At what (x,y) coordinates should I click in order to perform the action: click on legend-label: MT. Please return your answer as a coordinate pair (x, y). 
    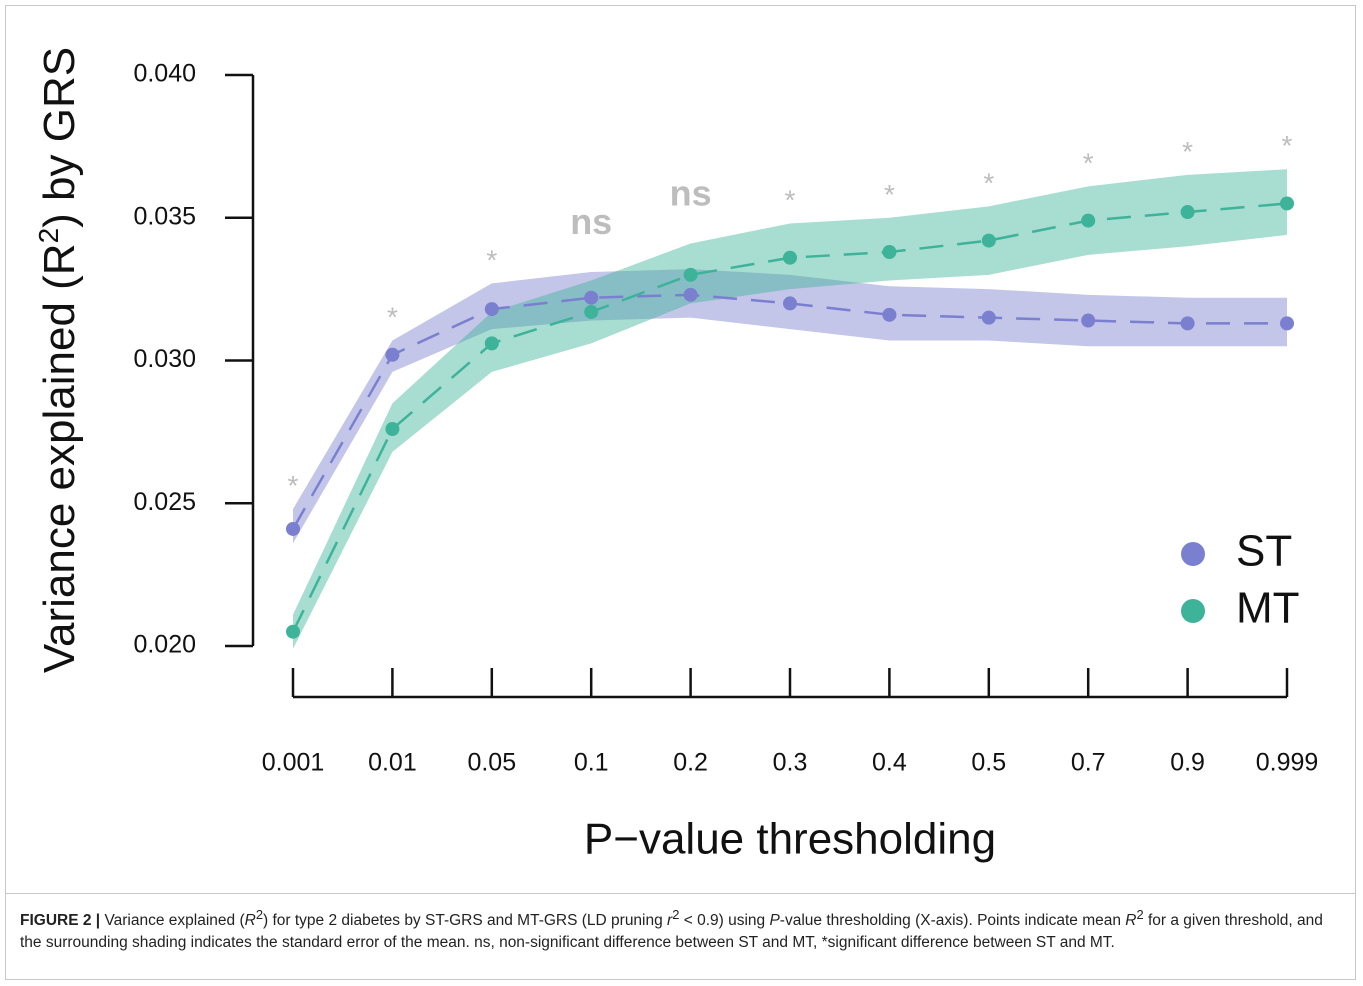
    Looking at the image, I should click on (1268, 608).